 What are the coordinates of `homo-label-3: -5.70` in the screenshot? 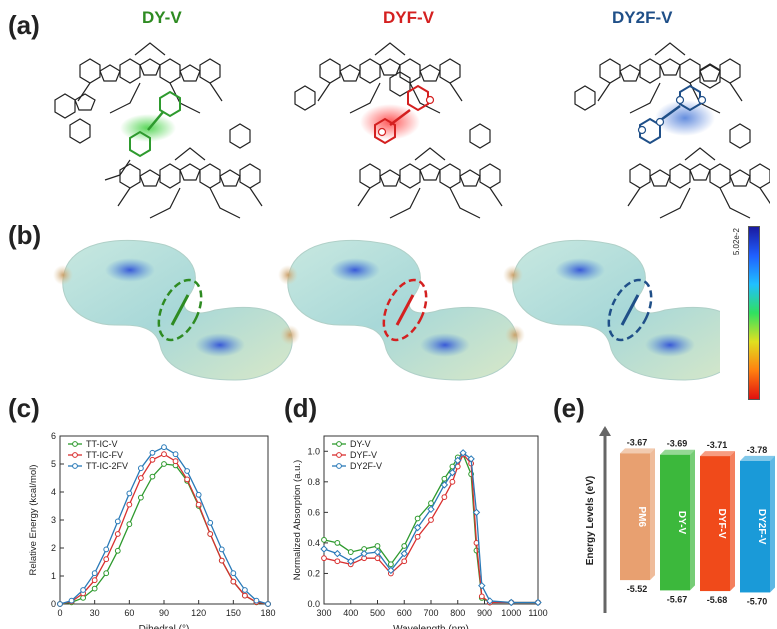 It's located at (757, 601).